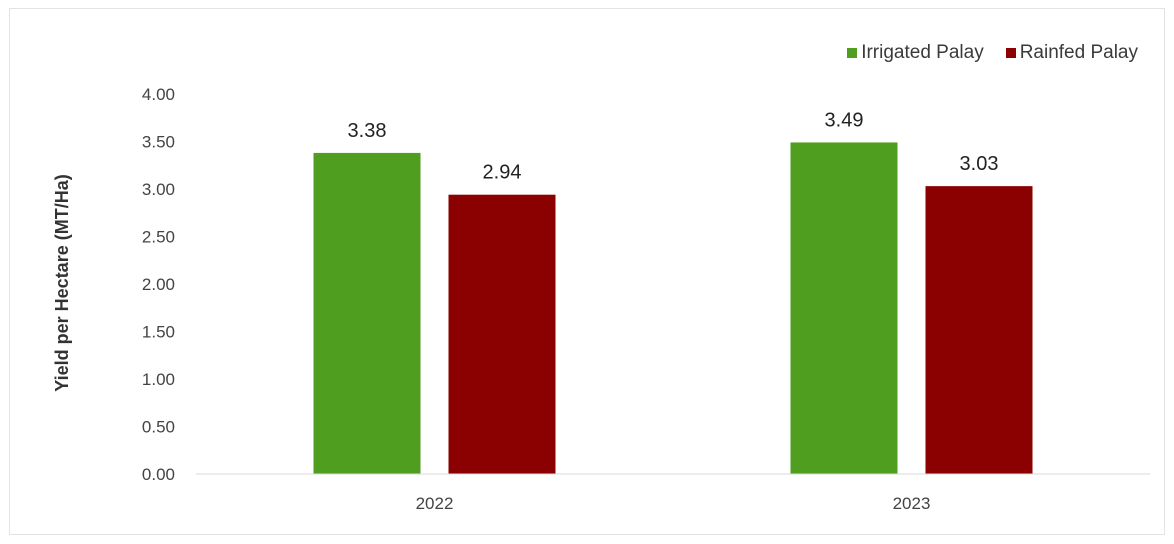 The height and width of the screenshot is (544, 1174). Describe the element at coordinates (844, 308) in the screenshot. I see `bar-irrigated-palay-2023` at that location.